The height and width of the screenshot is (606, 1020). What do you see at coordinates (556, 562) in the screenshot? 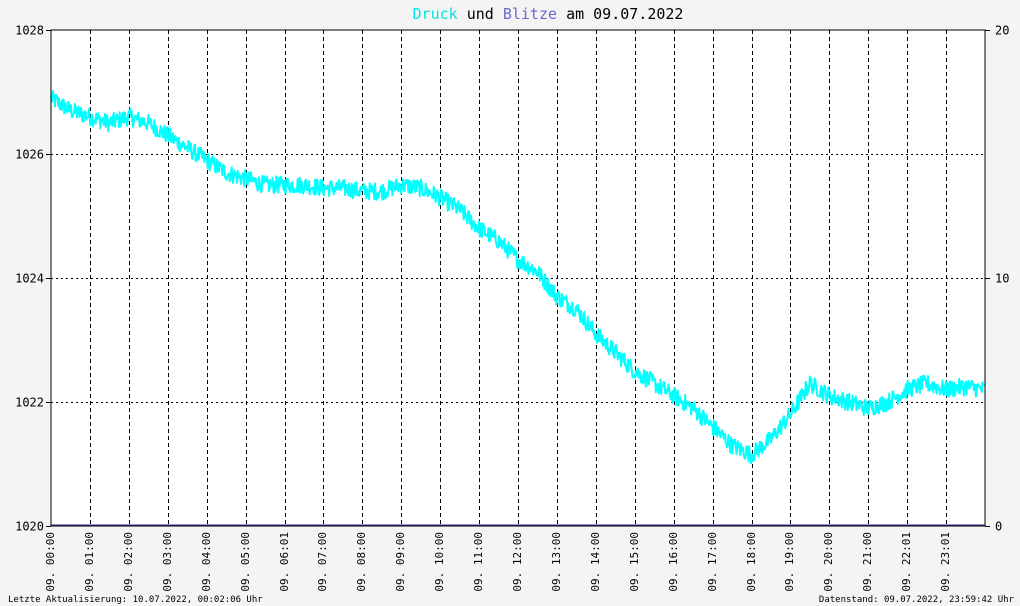
I see `x-tick-label: 09. 13:00` at bounding box center [556, 562].